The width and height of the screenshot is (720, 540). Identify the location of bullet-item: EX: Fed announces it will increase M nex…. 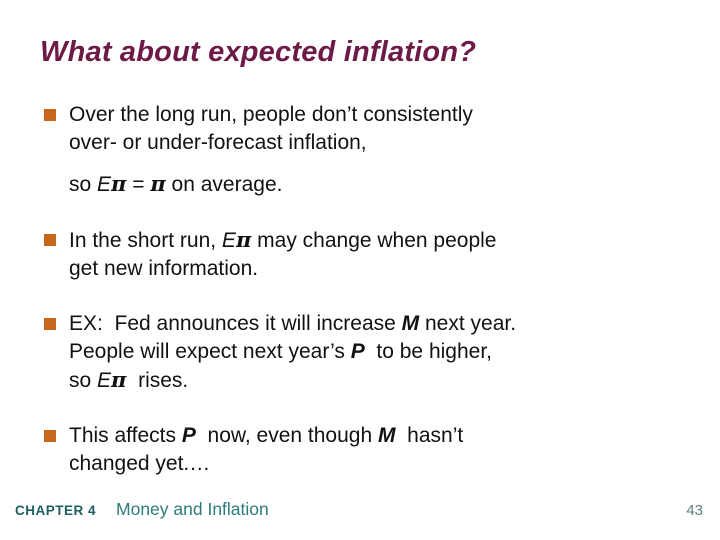
(368, 352).